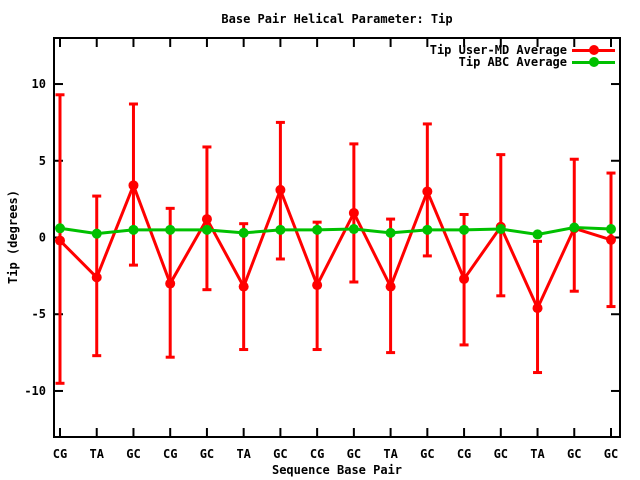 This screenshot has width=640, height=480. I want to click on y-tick-label: 10, so click(39, 84).